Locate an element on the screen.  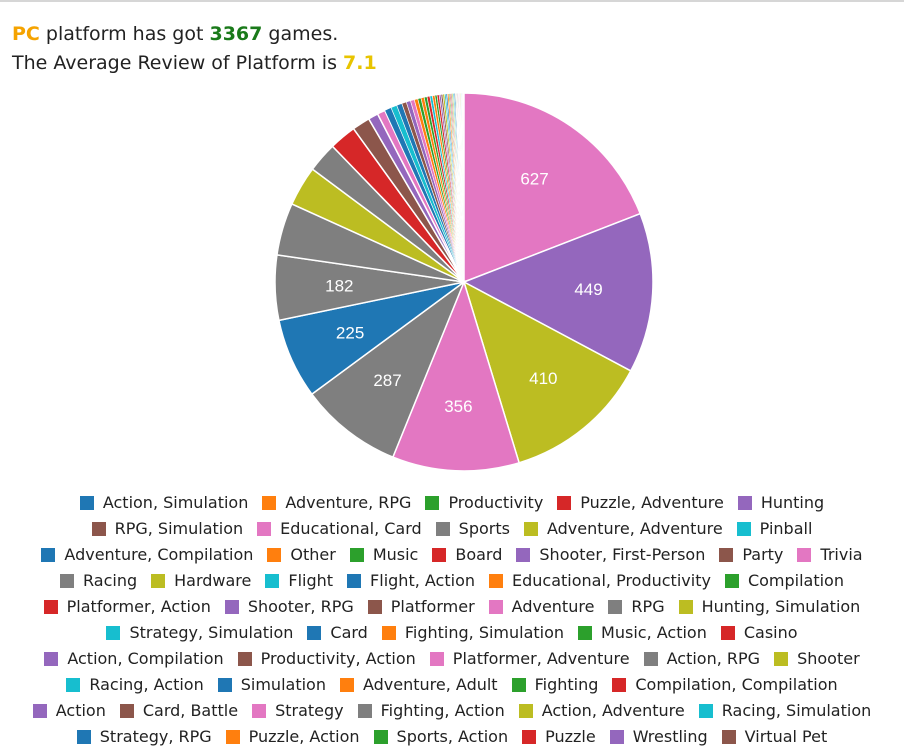
legend-label: Shooter, RPG is located at coordinates (301, 607).